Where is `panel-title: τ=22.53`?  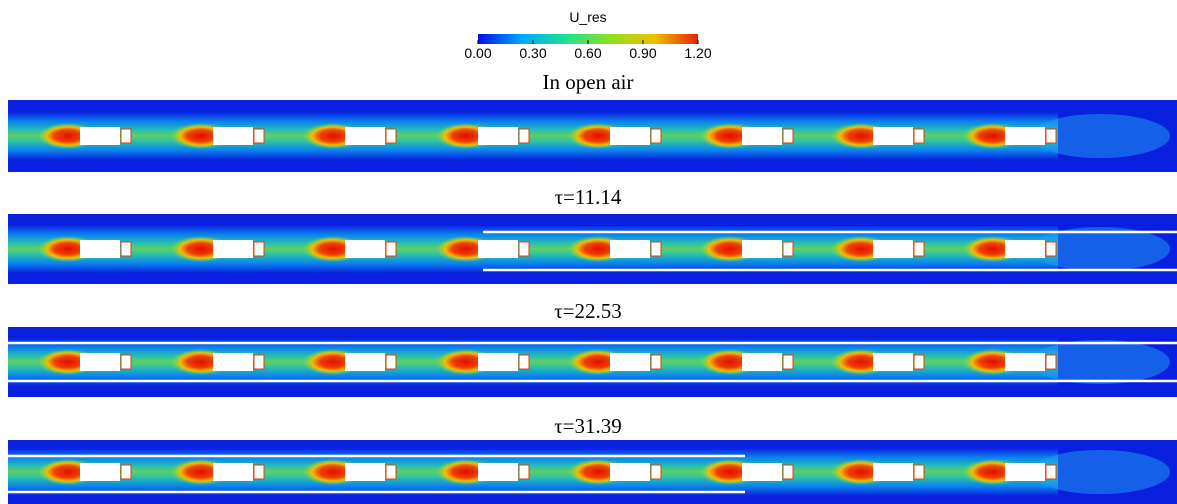 panel-title: τ=22.53 is located at coordinates (588, 311).